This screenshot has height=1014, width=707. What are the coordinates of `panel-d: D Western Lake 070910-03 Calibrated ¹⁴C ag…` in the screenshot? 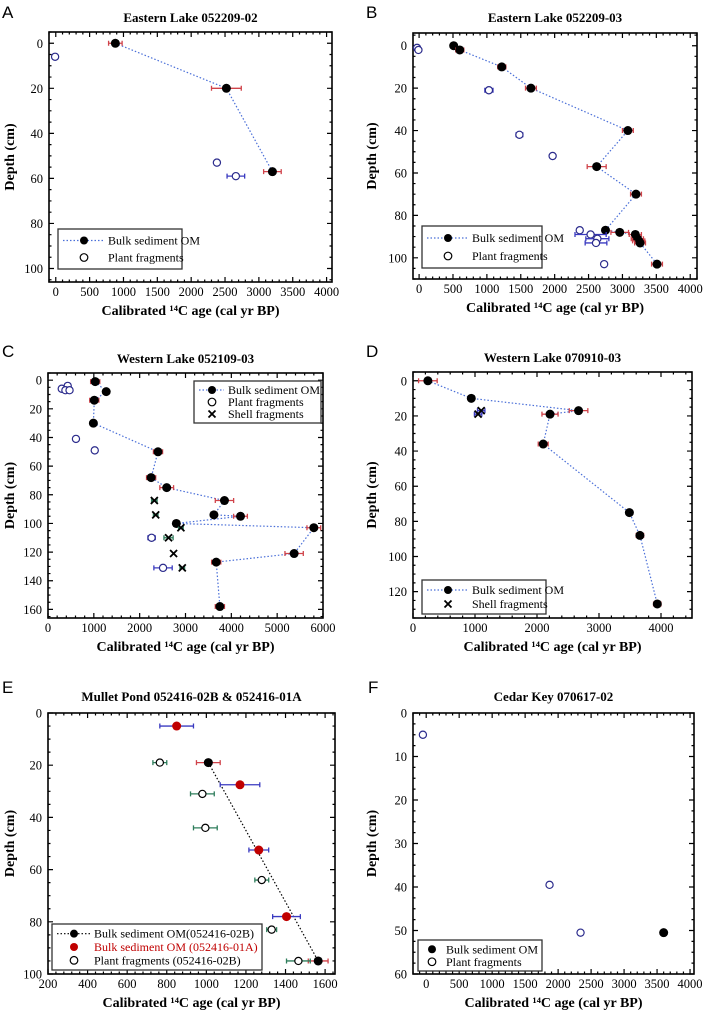 It's located at (529, 498).